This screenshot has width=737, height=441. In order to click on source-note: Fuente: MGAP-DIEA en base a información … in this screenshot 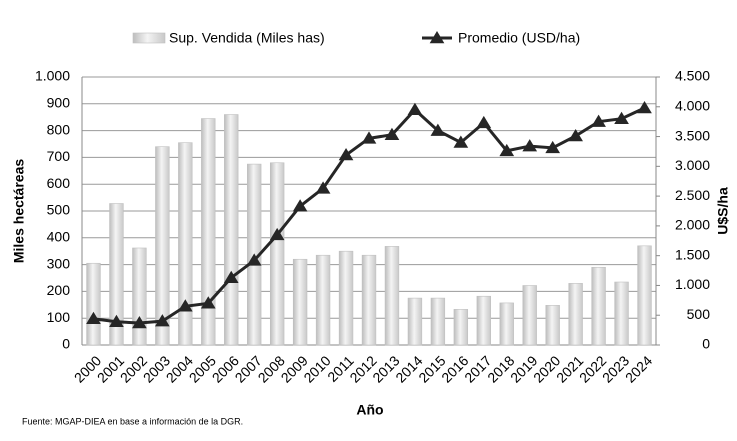, I will do `click(132, 421)`.